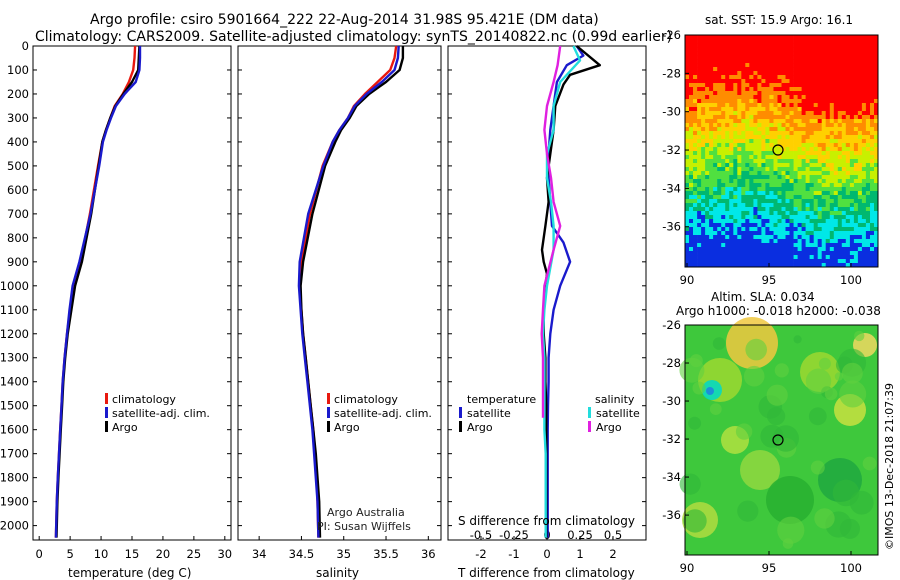 The image size is (900, 580). Describe the element at coordinates (791, 530) in the screenshot. I see `sla-anomaly-patch` at that location.